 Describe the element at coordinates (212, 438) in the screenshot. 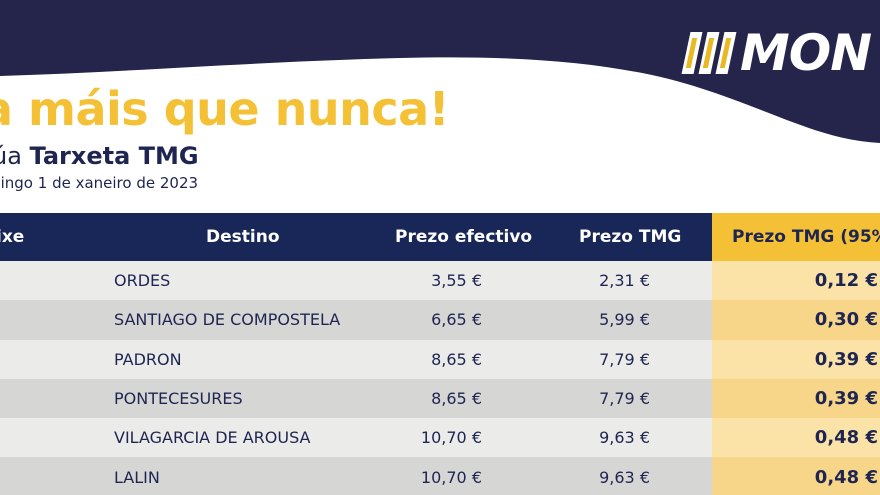

I see `cell-destino: VILAGARCIA DE AROUSA` at that location.